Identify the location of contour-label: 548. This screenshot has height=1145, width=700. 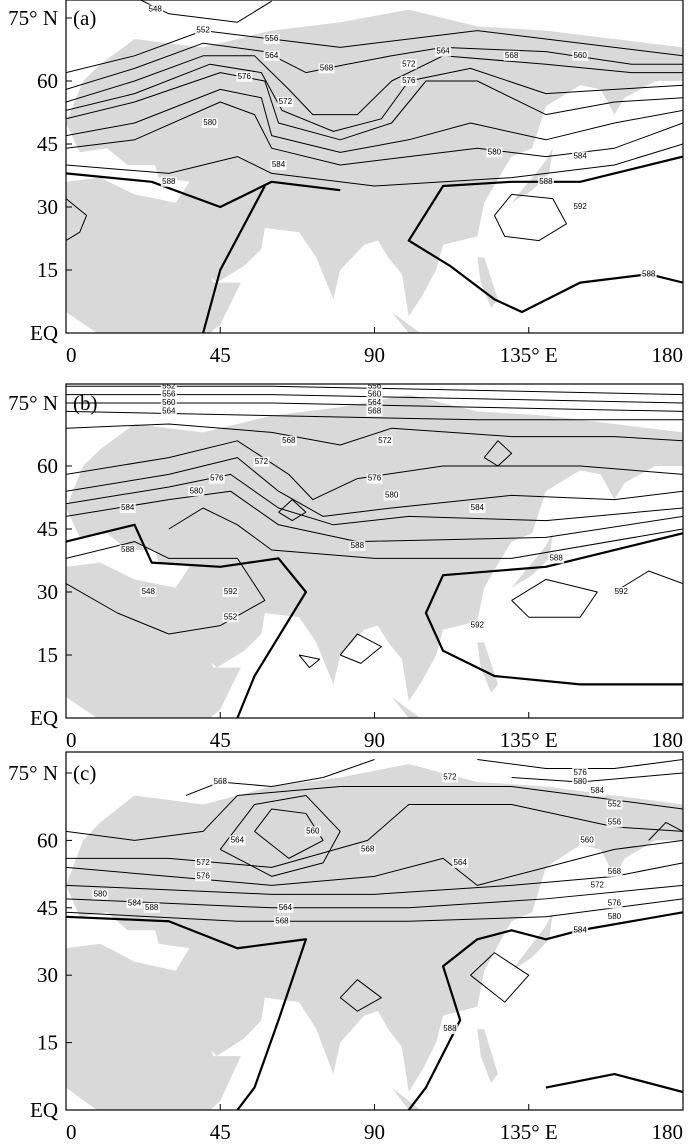
(149, 591).